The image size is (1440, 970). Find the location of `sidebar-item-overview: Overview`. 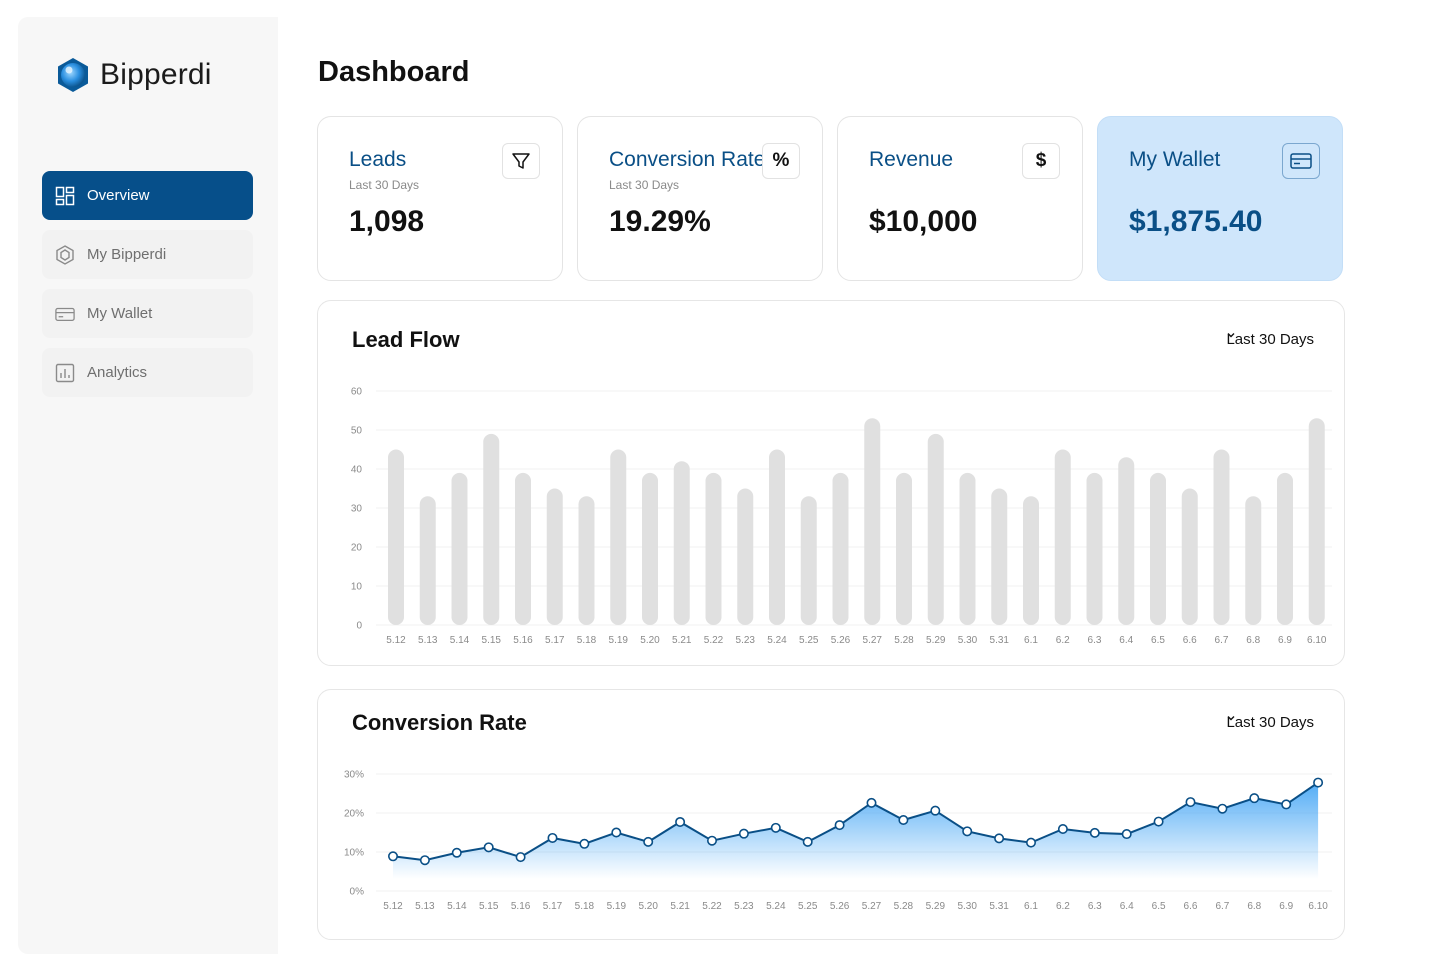

sidebar-item-overview: Overview is located at coordinates (147, 195).